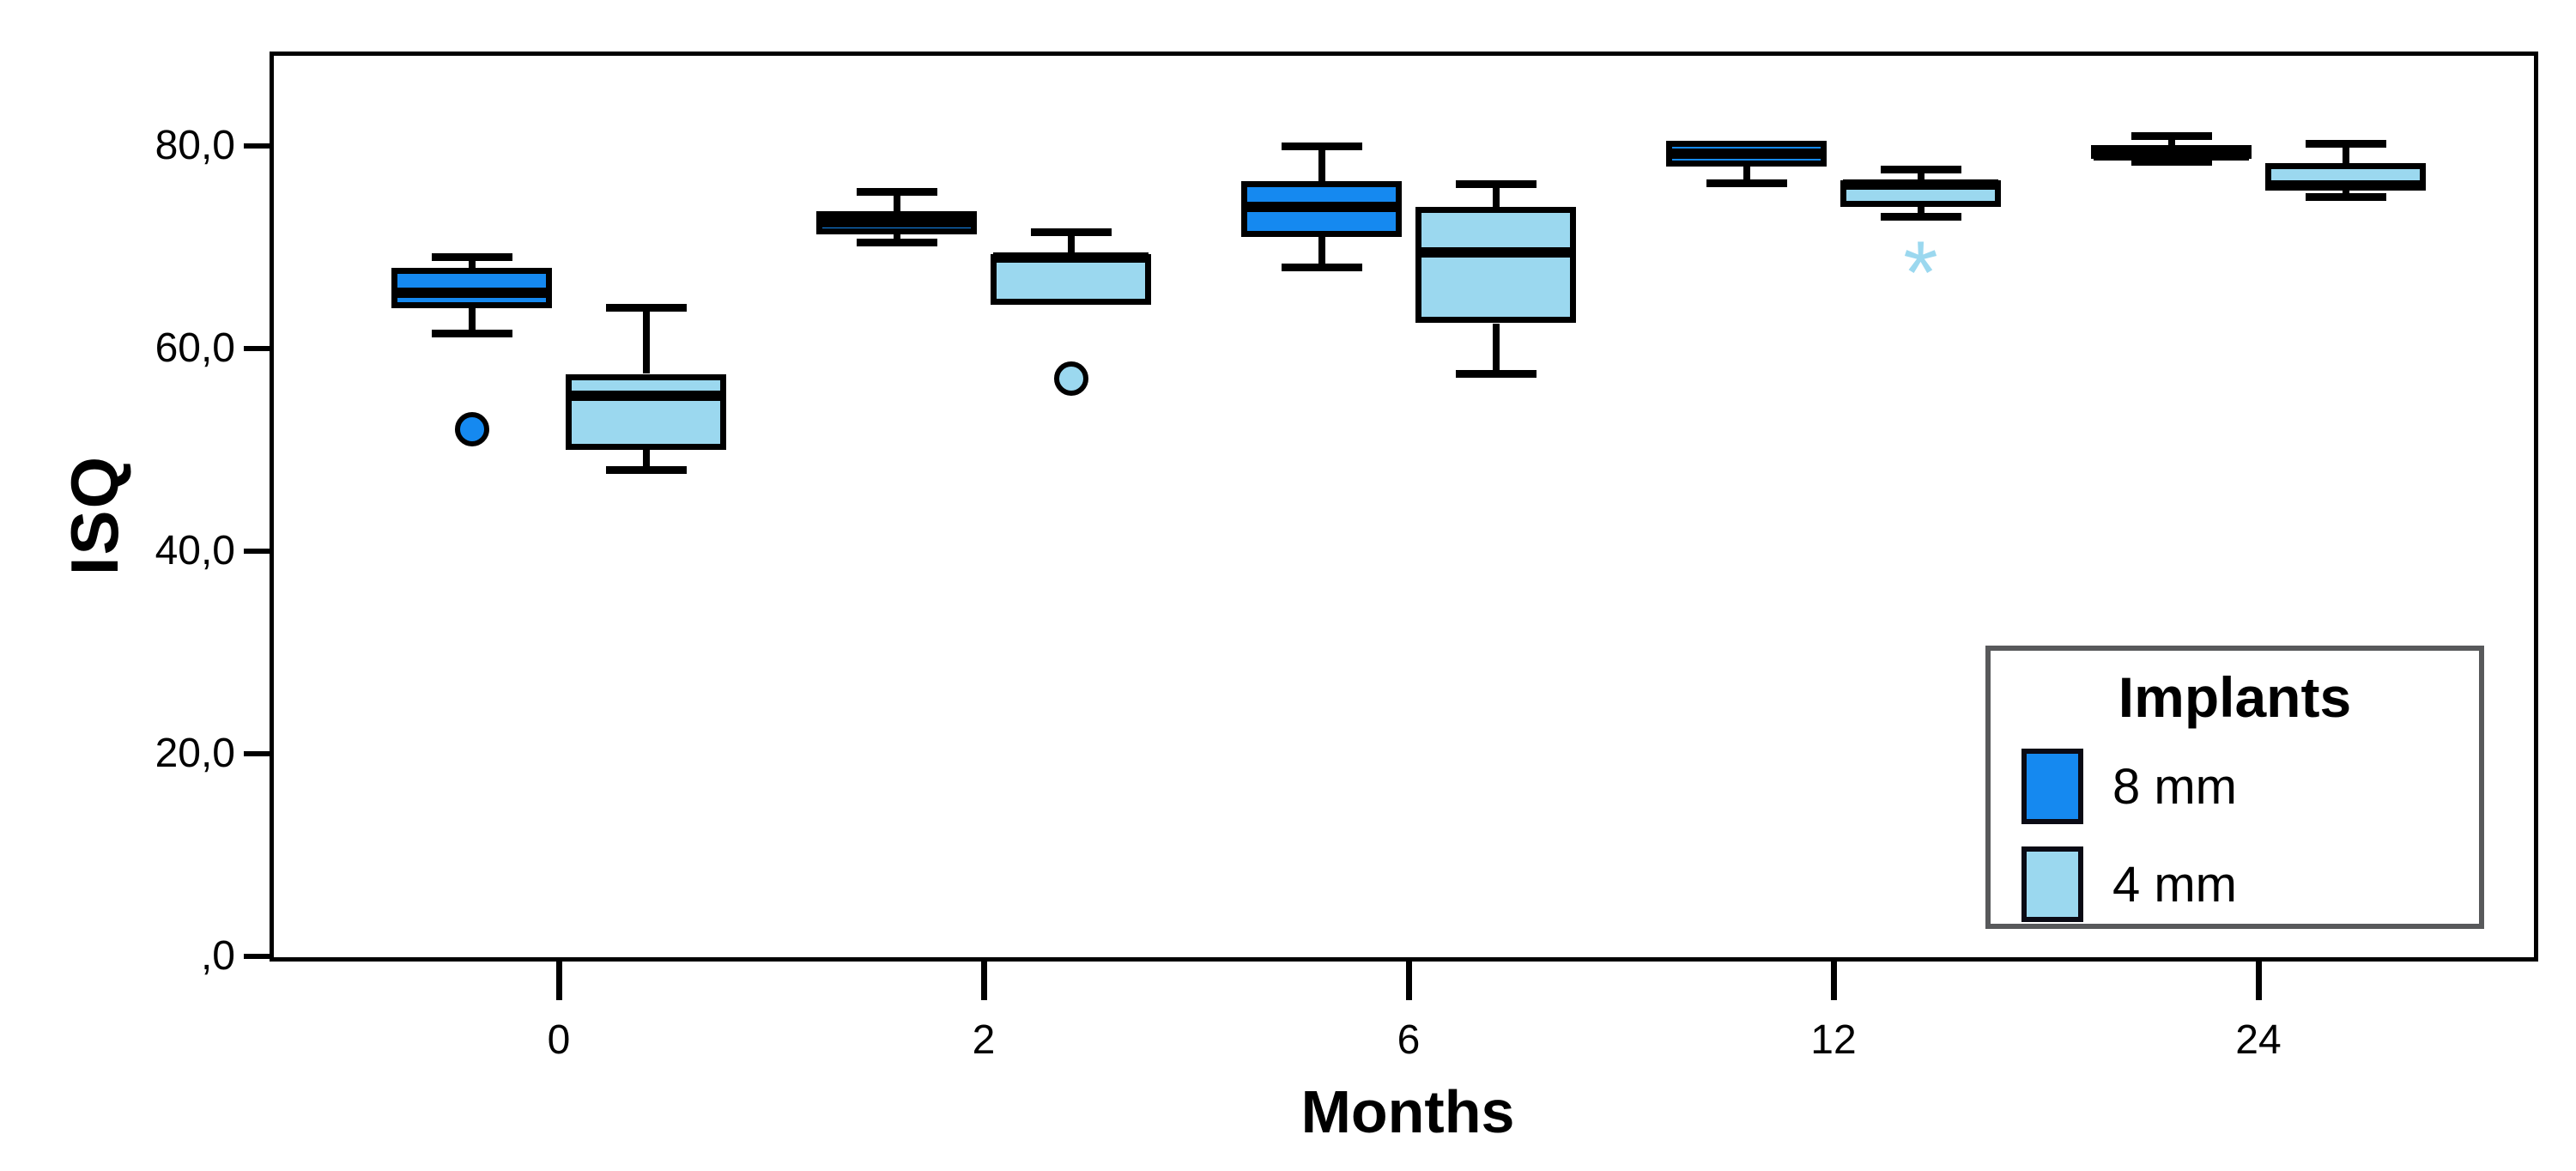 The height and width of the screenshot is (1171, 2576). I want to click on x-axis-tick-label: 12, so click(1833, 1040).